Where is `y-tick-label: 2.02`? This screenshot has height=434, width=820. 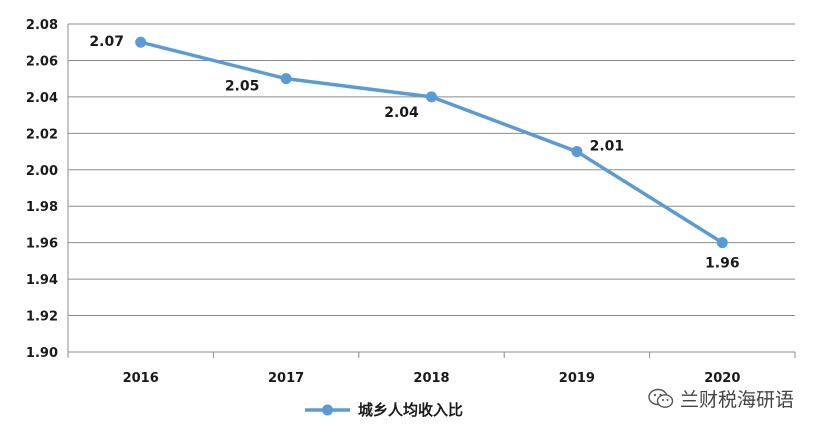 y-tick-label: 2.02 is located at coordinates (42, 134).